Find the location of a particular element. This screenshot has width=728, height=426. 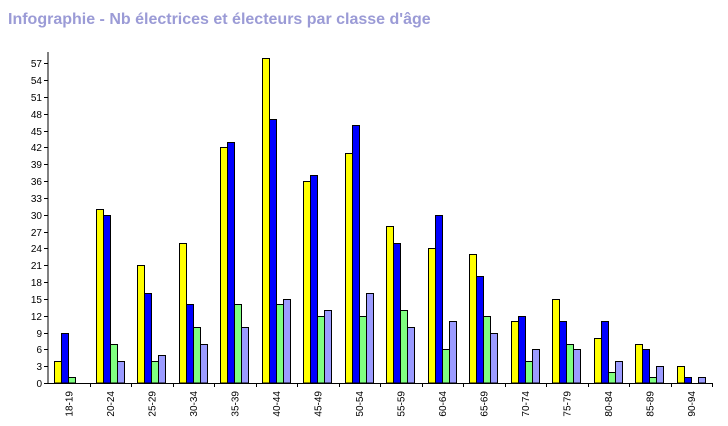

x-tick-label: 25-29 is located at coordinates (152, 404).